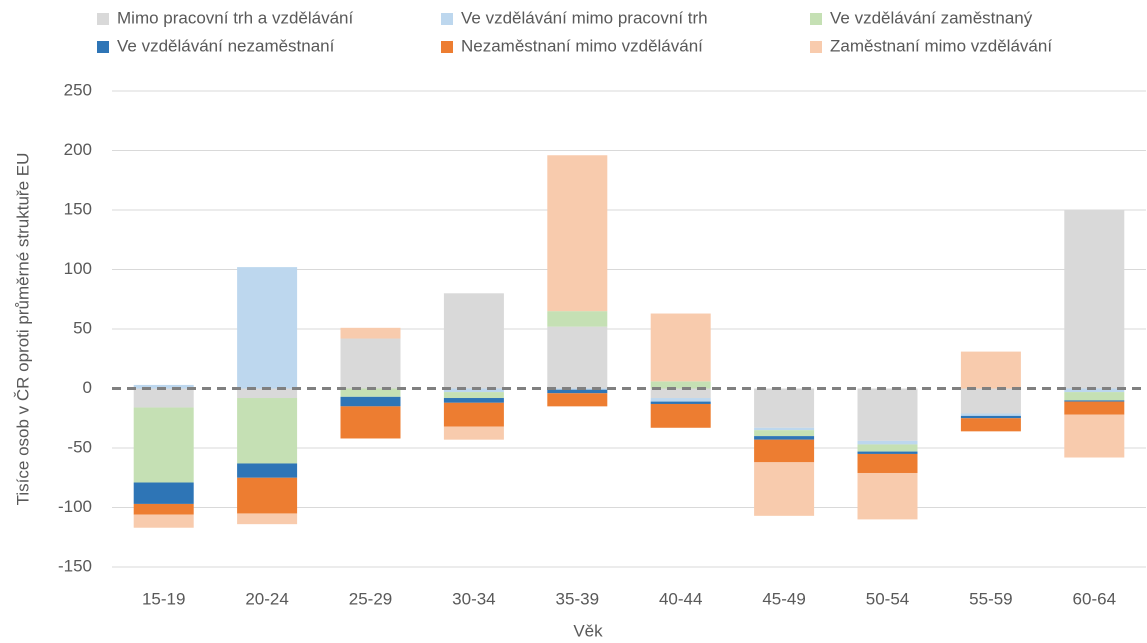 Image resolution: width=1147 pixels, height=643 pixels. Describe the element at coordinates (235, 17) in the screenshot. I see `legend-label: Mimo pracovní trh a vzdělávání` at that location.